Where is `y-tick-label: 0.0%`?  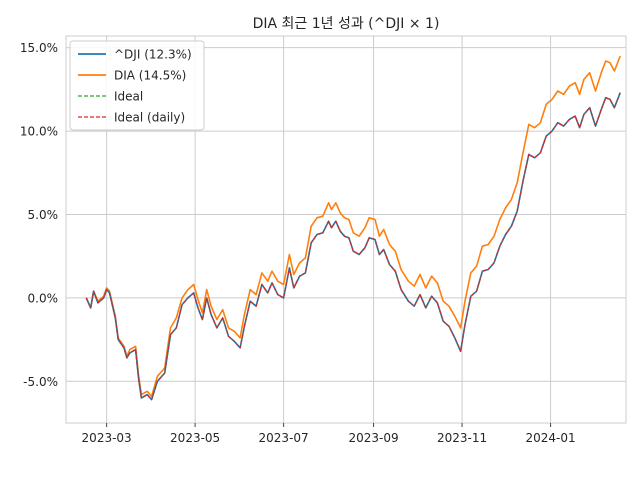 y-tick-label: 0.0% is located at coordinates (43, 298).